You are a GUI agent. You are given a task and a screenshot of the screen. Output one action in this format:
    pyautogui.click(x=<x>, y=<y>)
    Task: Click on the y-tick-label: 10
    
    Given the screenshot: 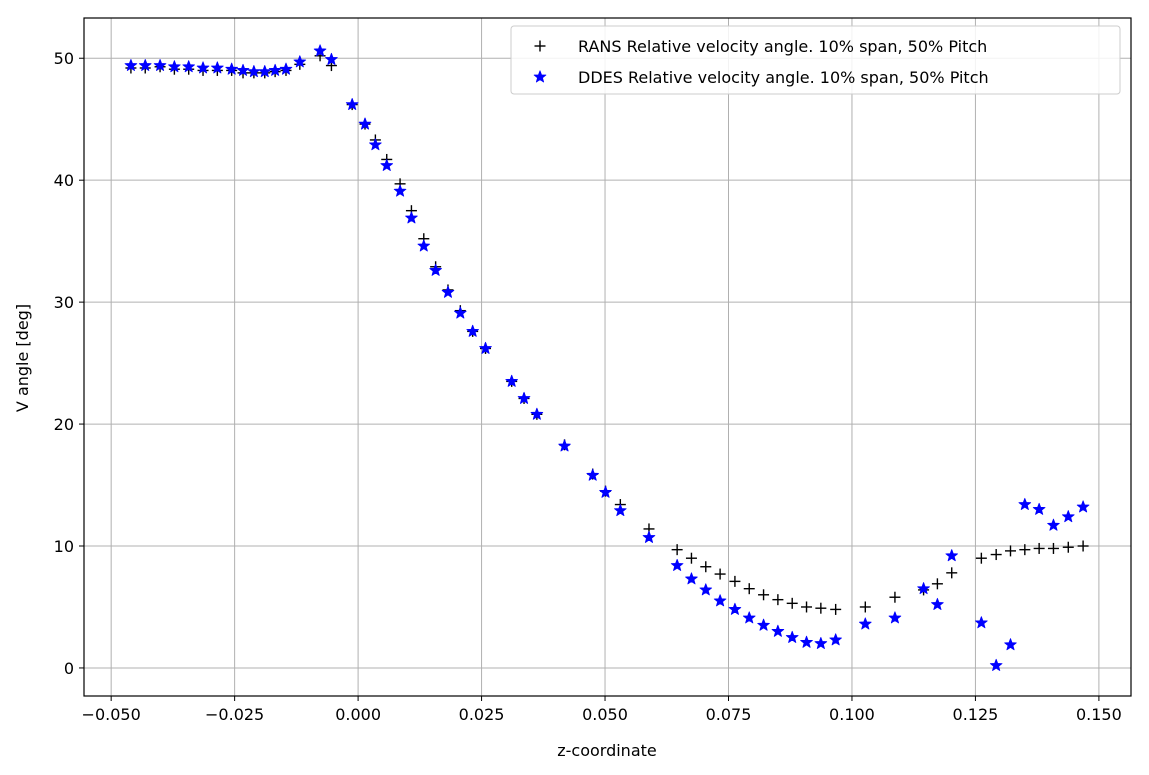 What is the action you would take?
    pyautogui.click(x=64, y=546)
    